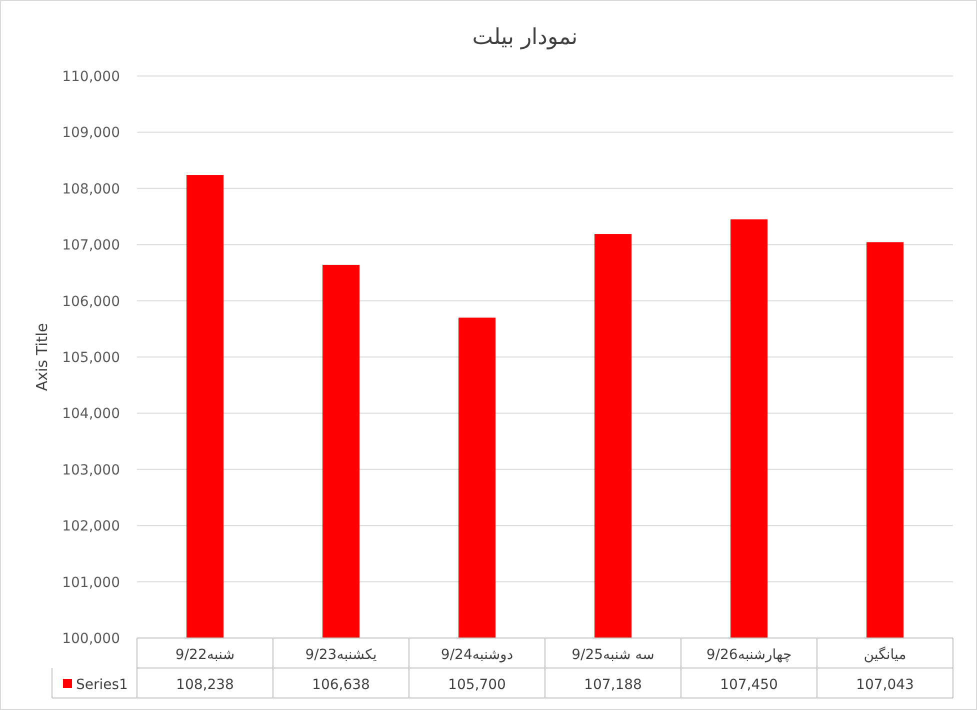  Describe the element at coordinates (477, 655) in the screenshot. I see `x-tick-label: دوشنبه9/24` at that location.